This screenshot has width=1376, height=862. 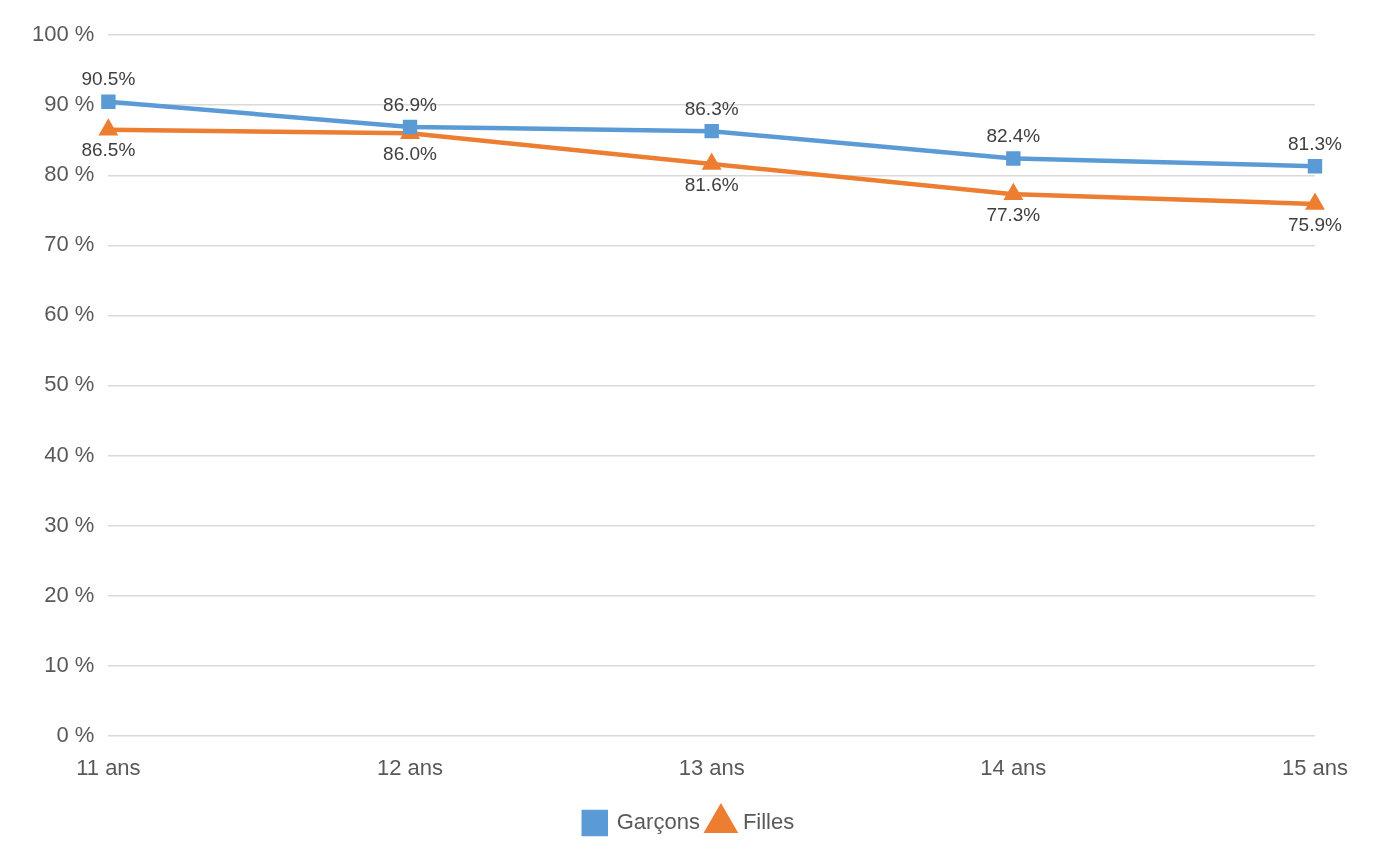 I want to click on data-label: 86.9%, so click(x=410, y=104).